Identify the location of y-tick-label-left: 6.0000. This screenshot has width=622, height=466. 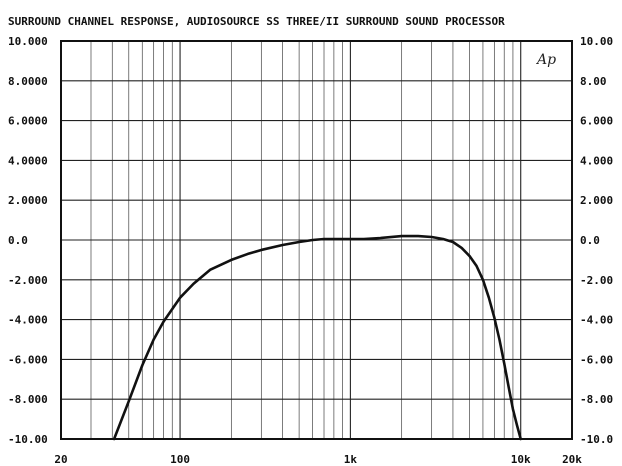
(28, 121).